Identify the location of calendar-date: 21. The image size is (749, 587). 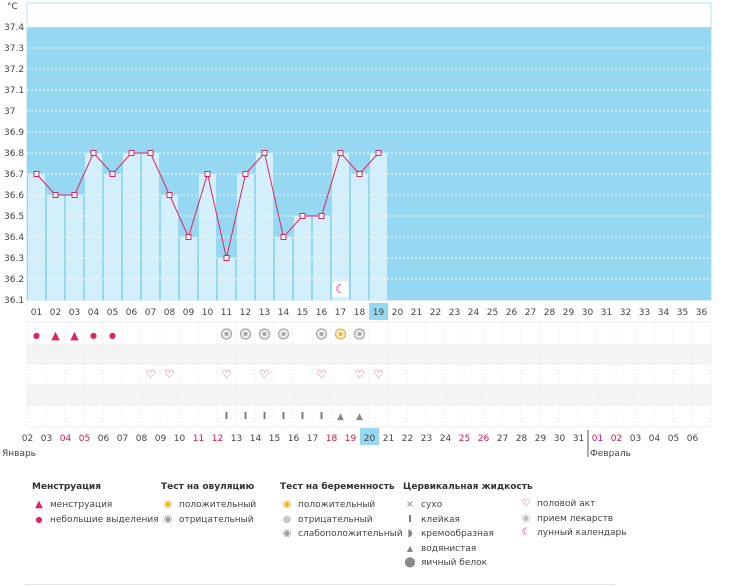
(388, 439).